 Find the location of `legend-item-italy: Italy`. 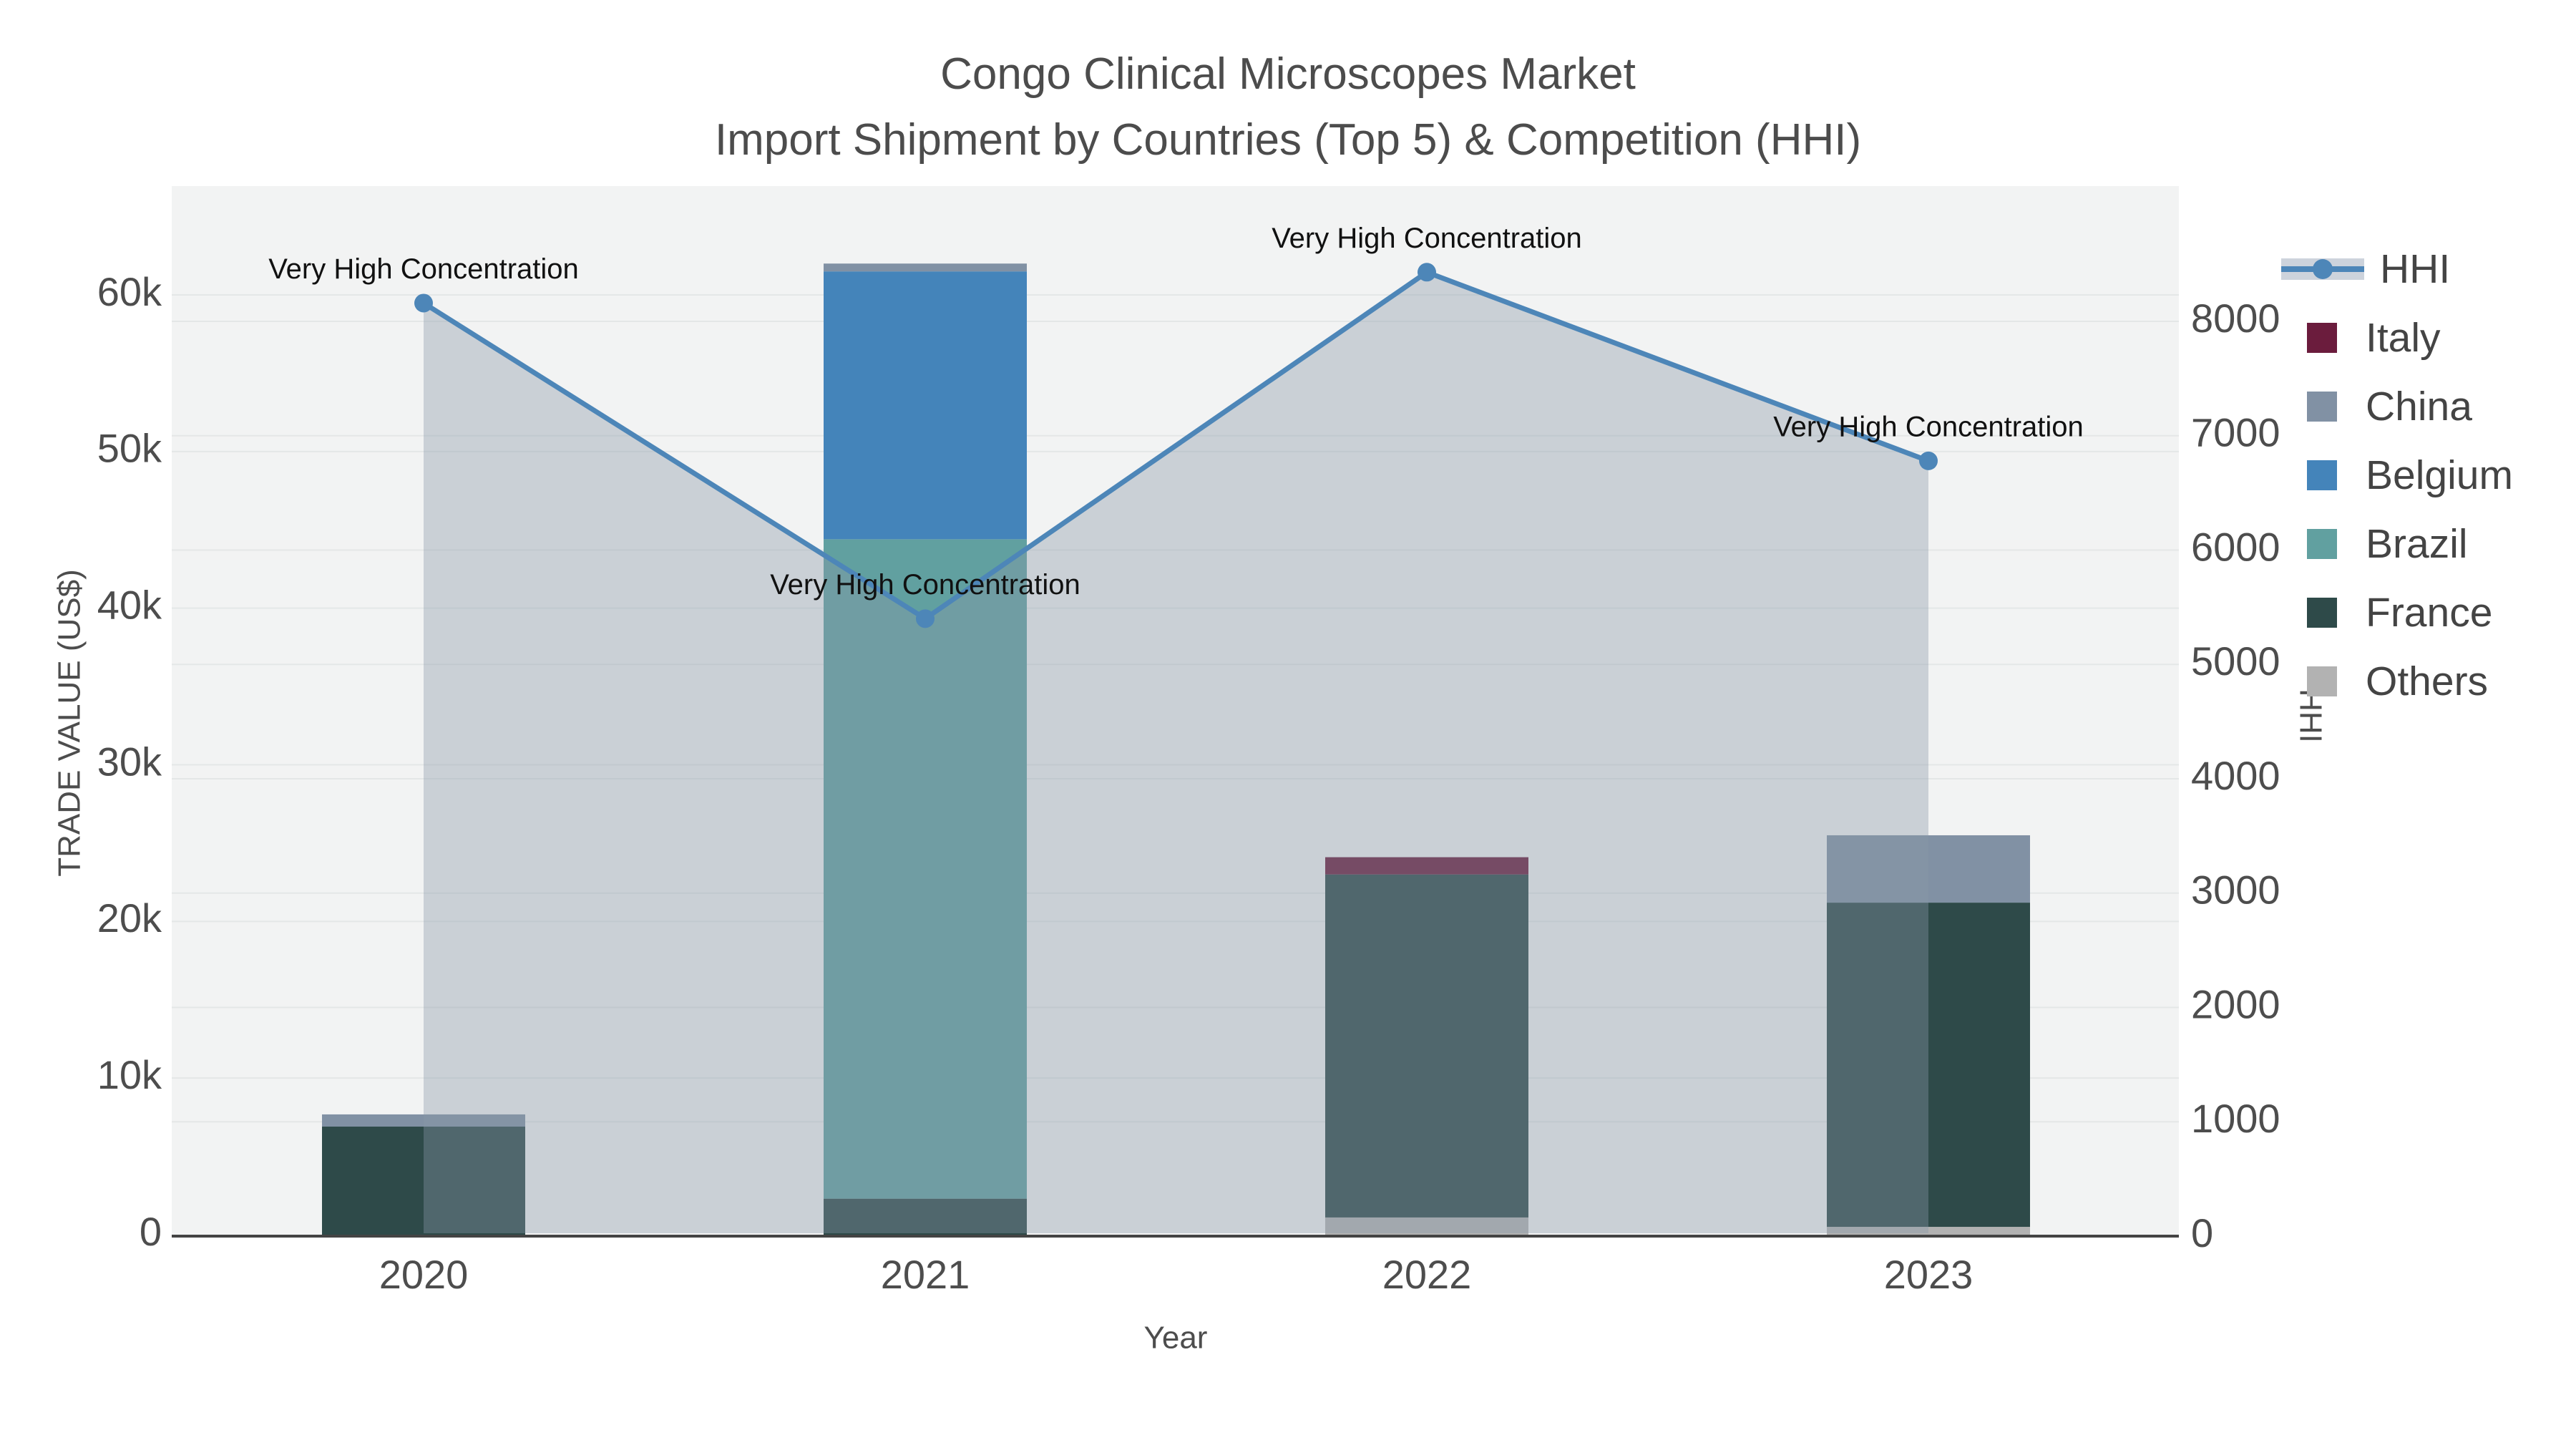

legend-item-italy: Italy is located at coordinates (2425, 337).